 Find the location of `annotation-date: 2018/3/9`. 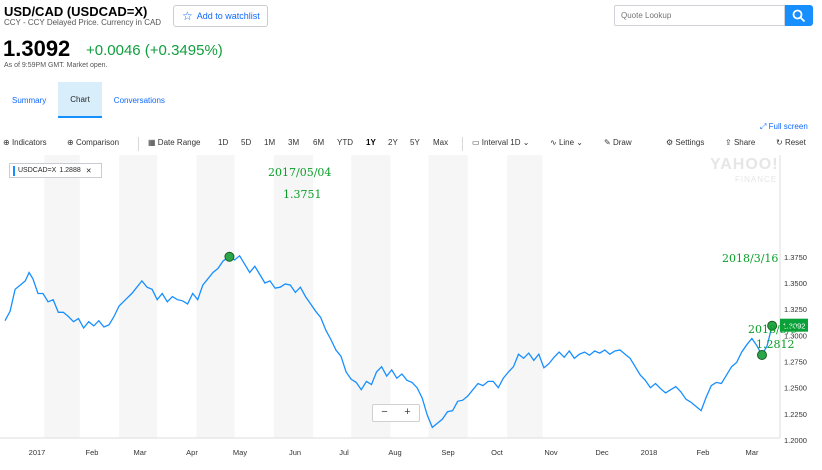

annotation-date: 2018/3/9 is located at coordinates (772, 329).